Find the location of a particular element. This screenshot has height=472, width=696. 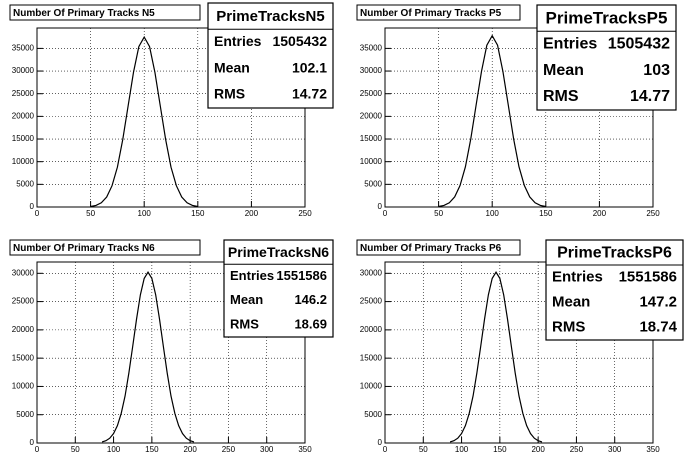

stats-value: 102.1 is located at coordinates (309, 67).